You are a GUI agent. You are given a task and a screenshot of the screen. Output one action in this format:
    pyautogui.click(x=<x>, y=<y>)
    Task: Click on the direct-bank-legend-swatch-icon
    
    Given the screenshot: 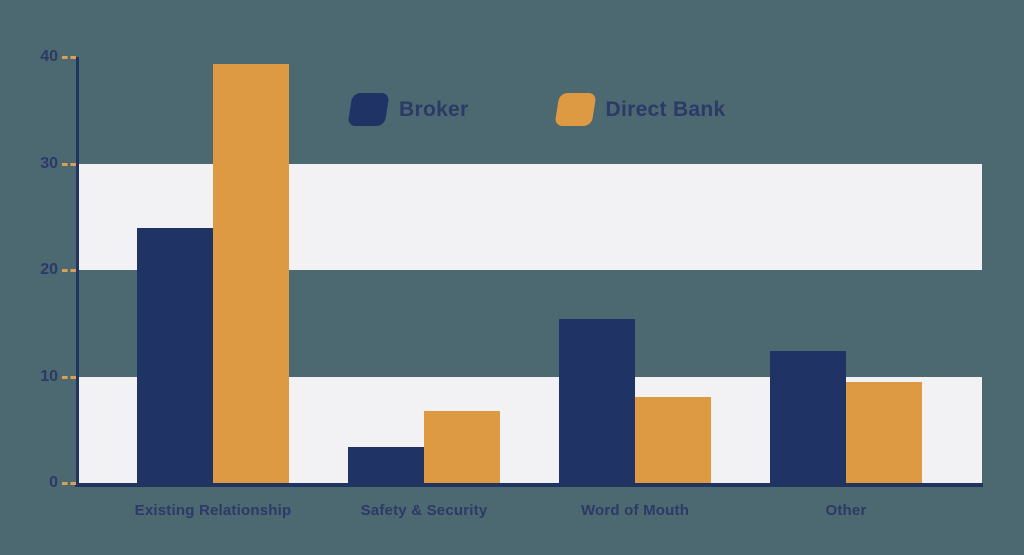 What is the action you would take?
    pyautogui.click(x=575, y=109)
    